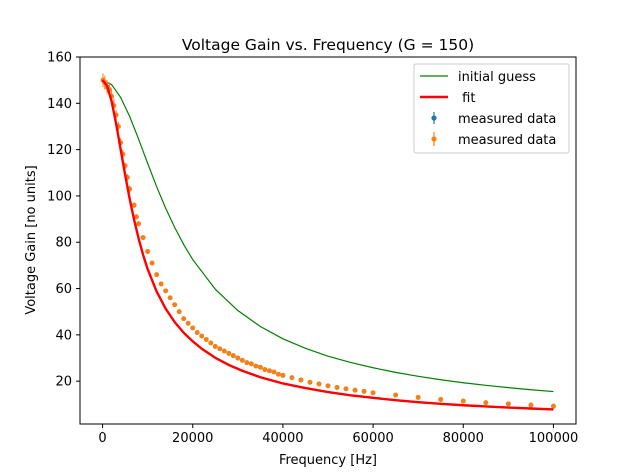 The image size is (640, 476). What do you see at coordinates (102, 438) in the screenshot?
I see `x-tick-label: 0` at bounding box center [102, 438].